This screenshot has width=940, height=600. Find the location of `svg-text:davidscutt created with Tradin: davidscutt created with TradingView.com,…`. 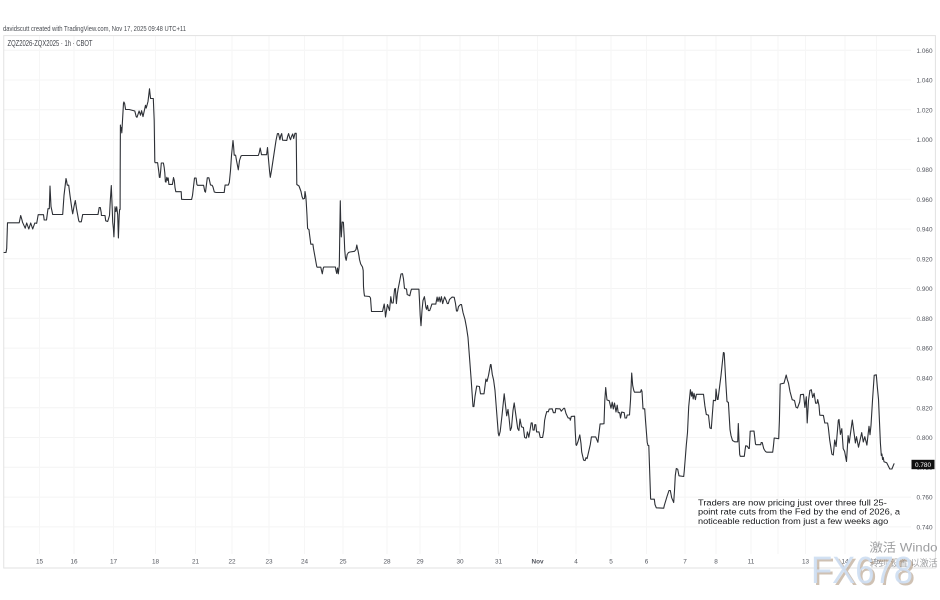

svg-text:davidscutt created with Tradin: davidscutt created with TradingView.com,… is located at coordinates (94, 28).